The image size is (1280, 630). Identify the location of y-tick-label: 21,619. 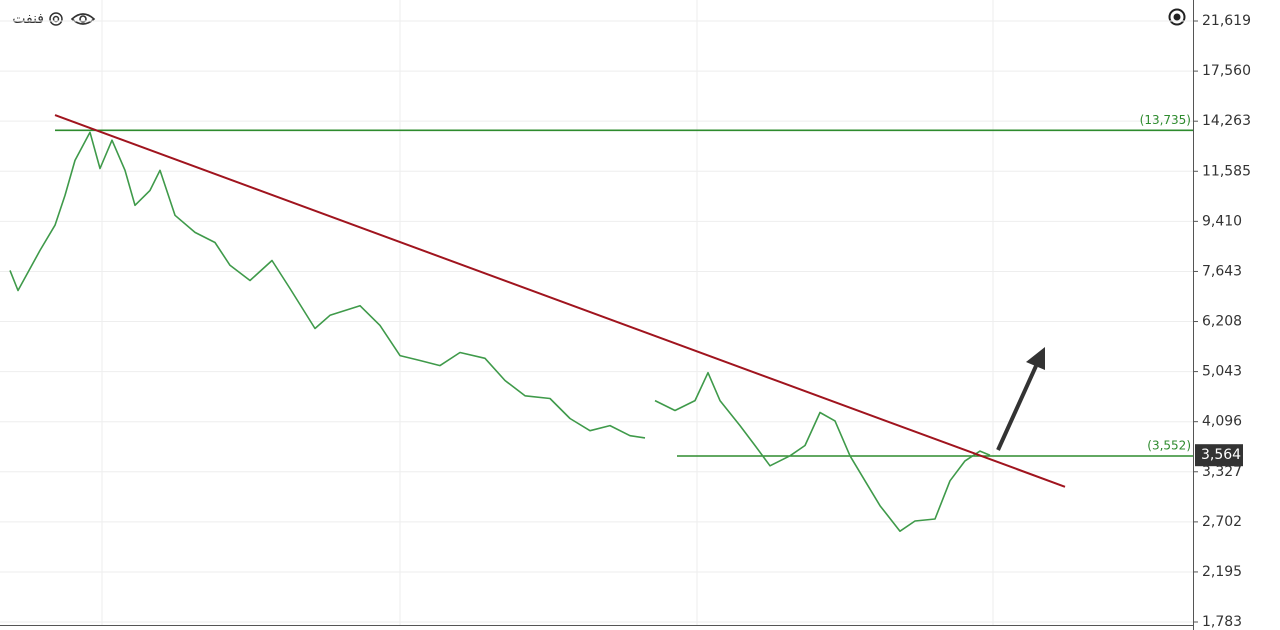
(1226, 21).